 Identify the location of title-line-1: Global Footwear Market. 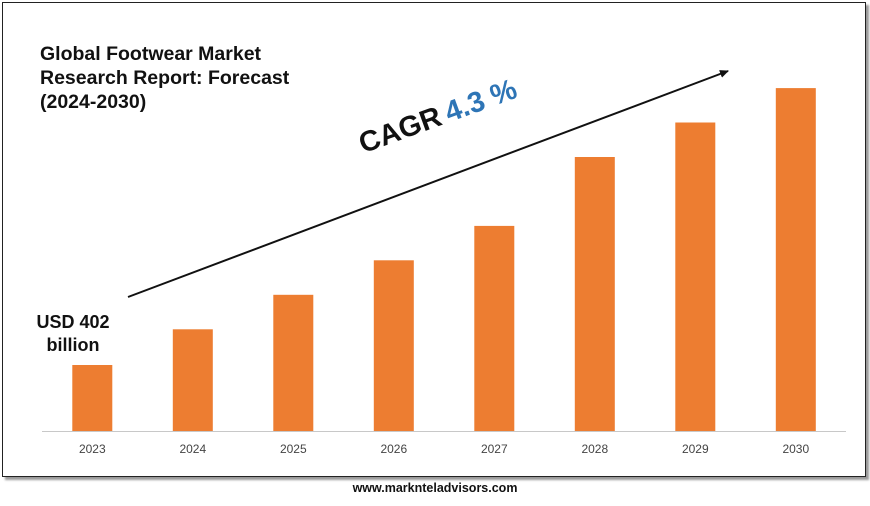
(151, 54).